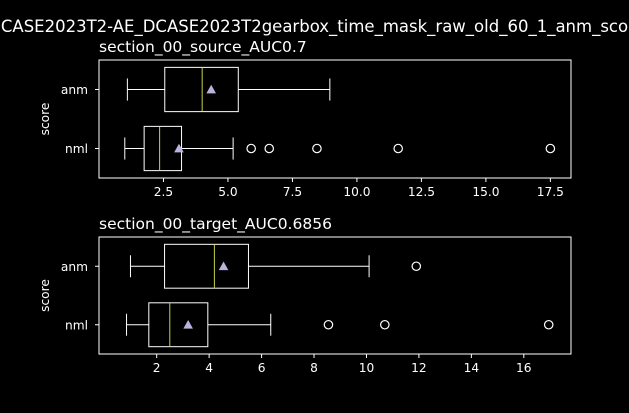  Describe the element at coordinates (550, 192) in the screenshot. I see `x-tick-label: 17.5` at that location.